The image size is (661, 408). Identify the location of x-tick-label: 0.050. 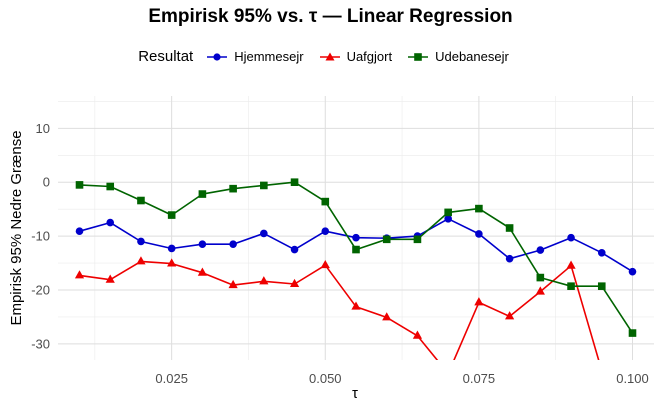
(325, 378).